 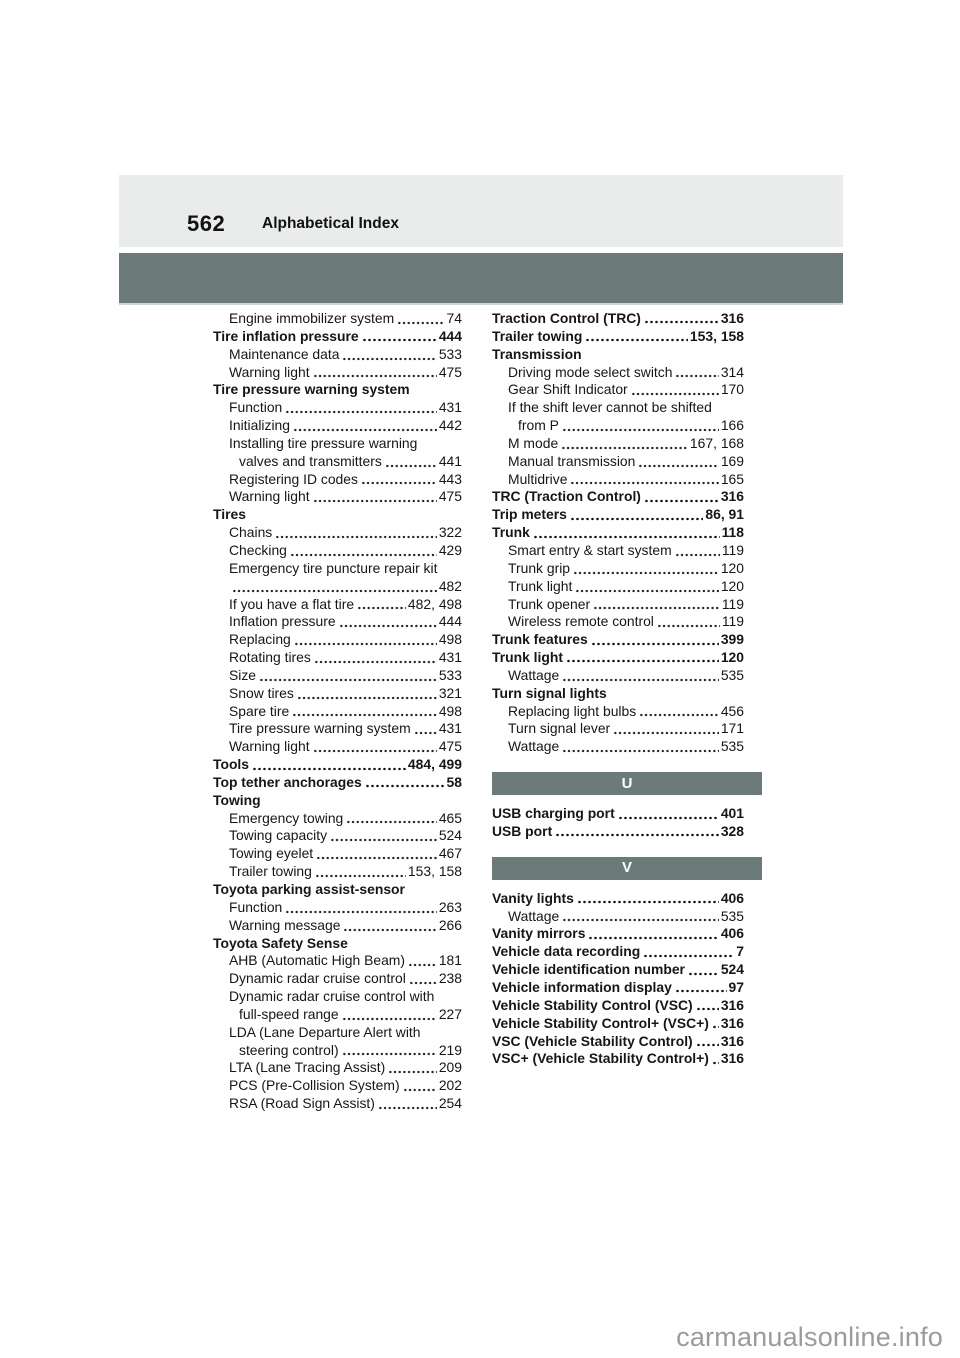 What do you see at coordinates (450, 425) in the screenshot?
I see `entry-page-number: 442` at bounding box center [450, 425].